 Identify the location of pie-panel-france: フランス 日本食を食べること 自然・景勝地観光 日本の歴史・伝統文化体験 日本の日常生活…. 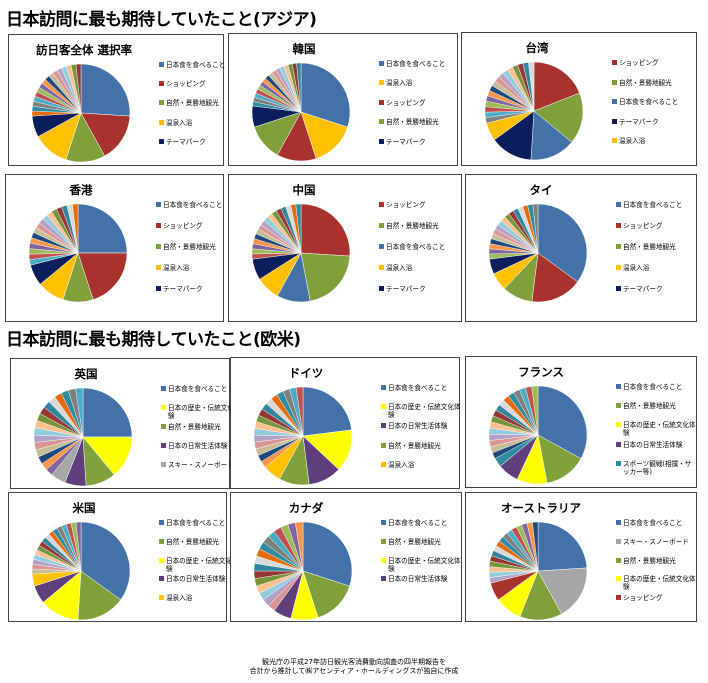
(581, 422).